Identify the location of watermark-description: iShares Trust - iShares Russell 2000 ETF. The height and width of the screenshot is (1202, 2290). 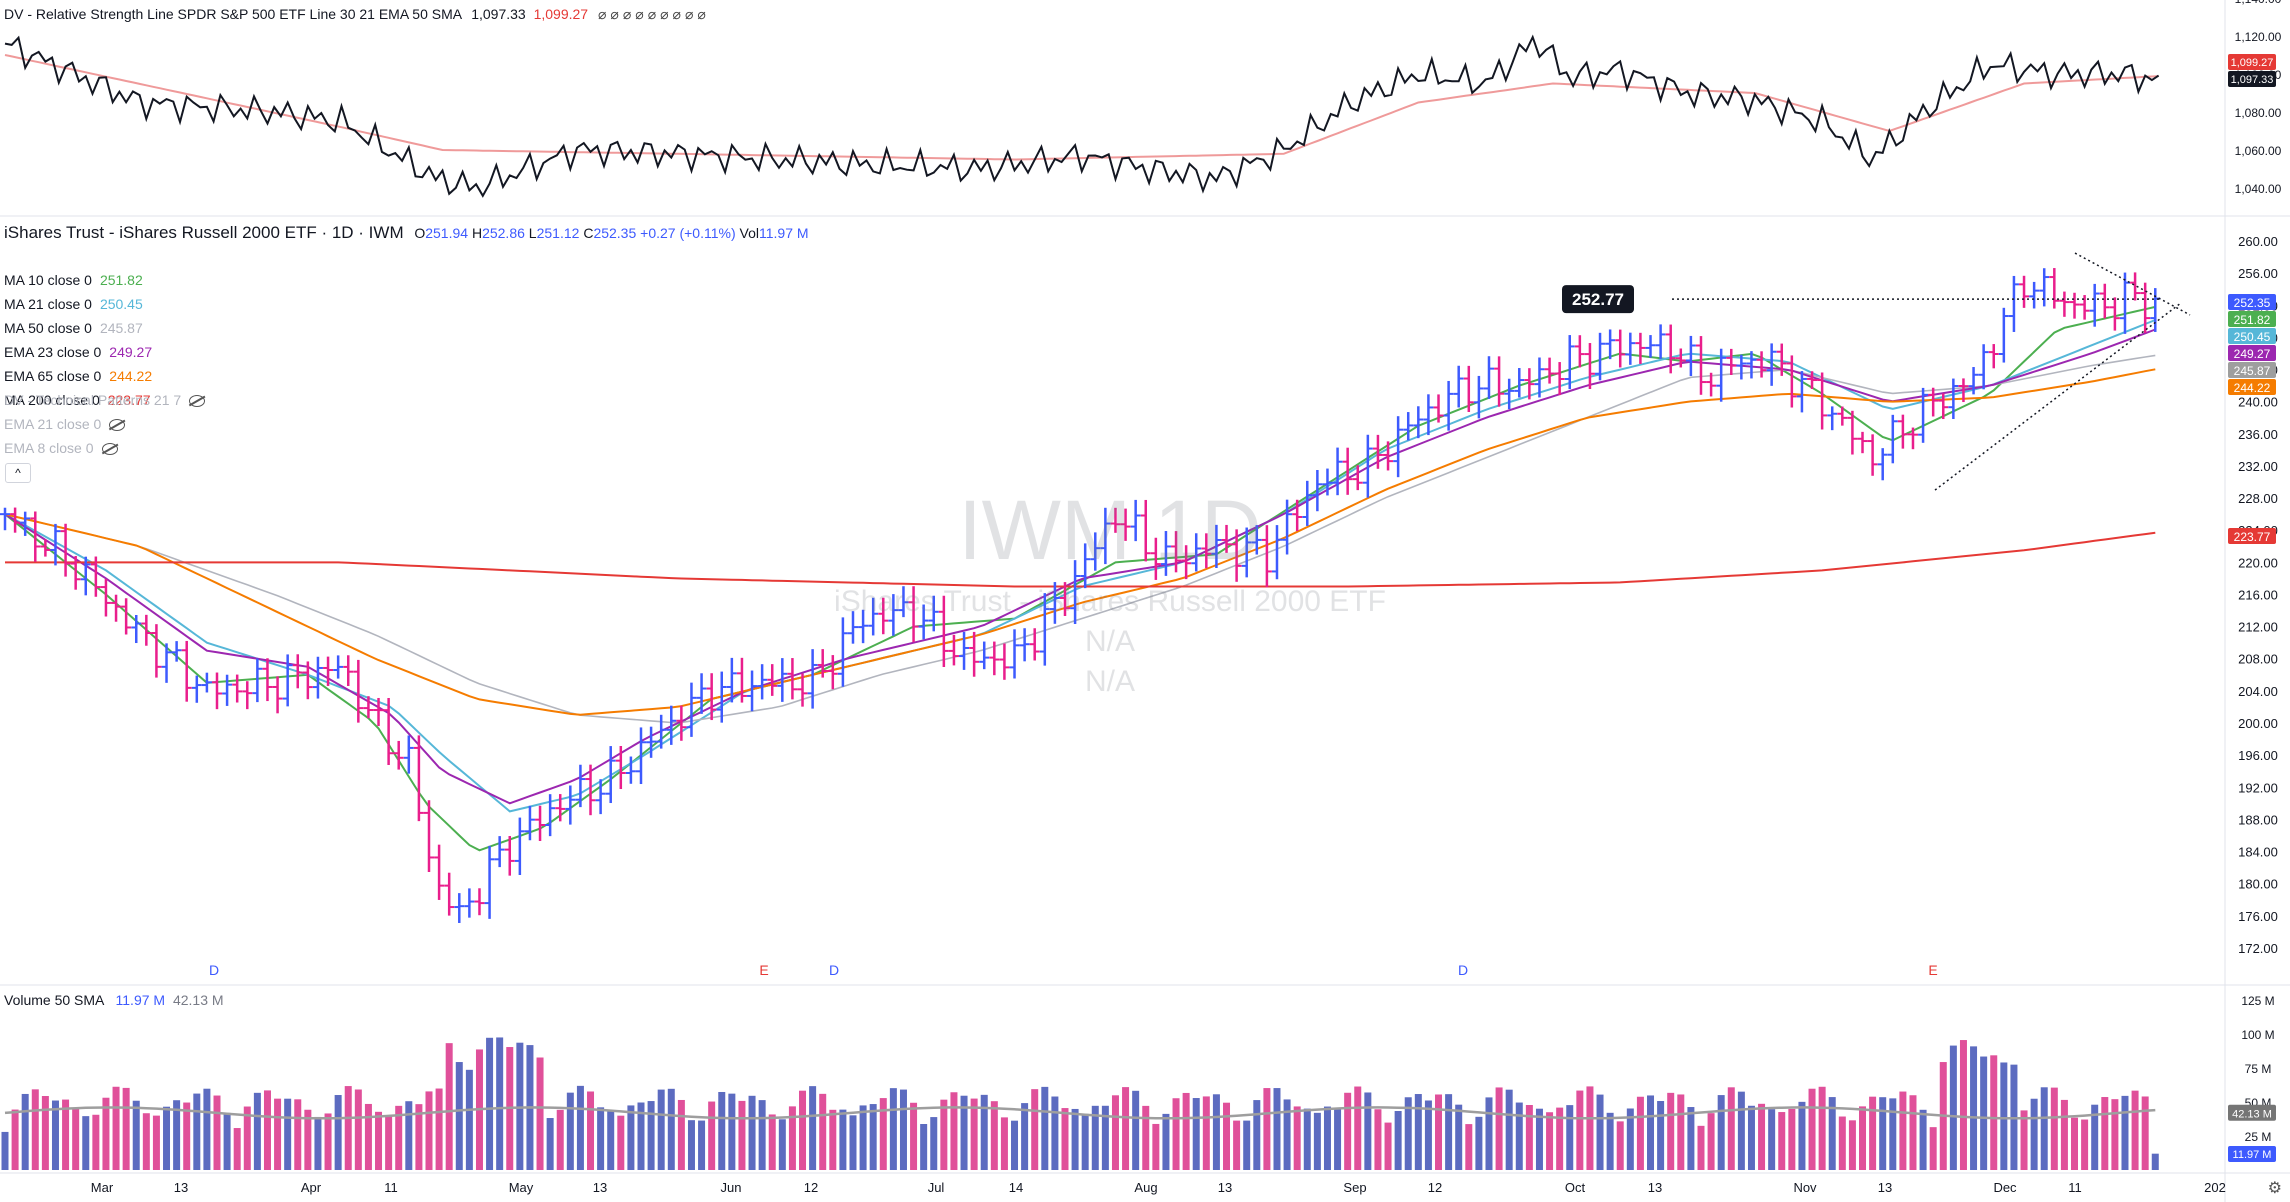
(1110, 601).